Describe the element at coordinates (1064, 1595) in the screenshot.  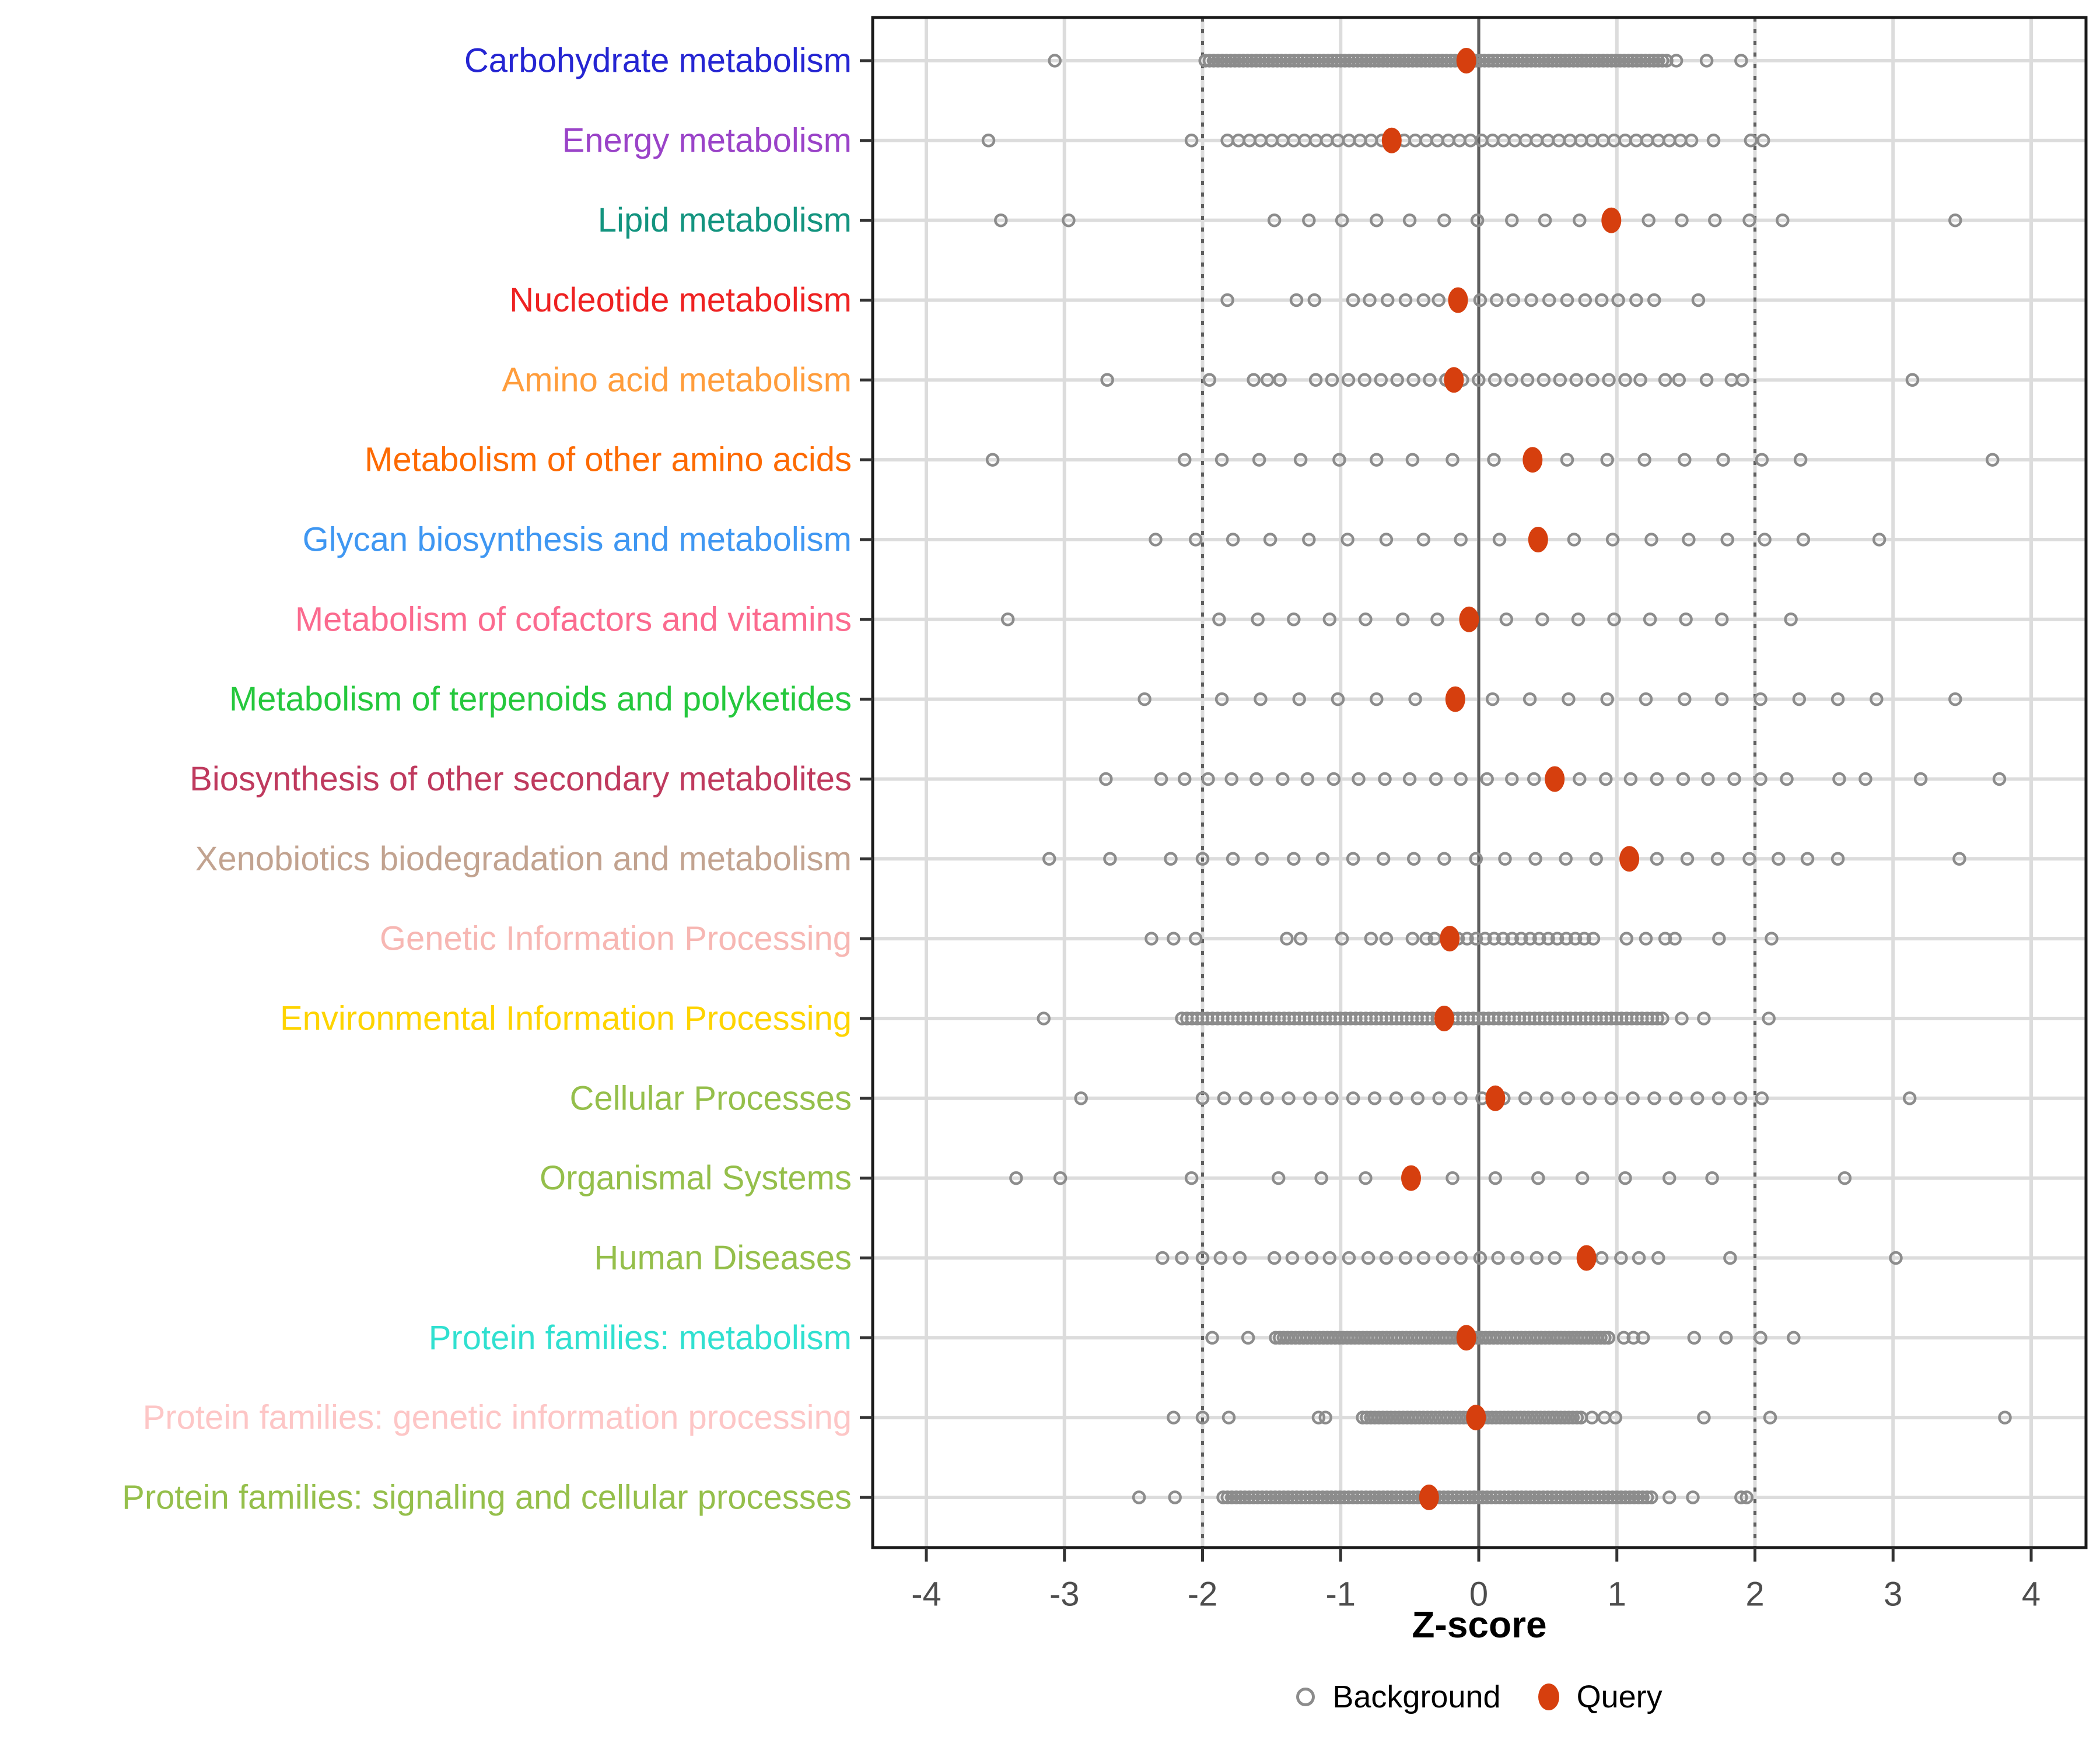
I see `x-tick-label: -3` at that location.